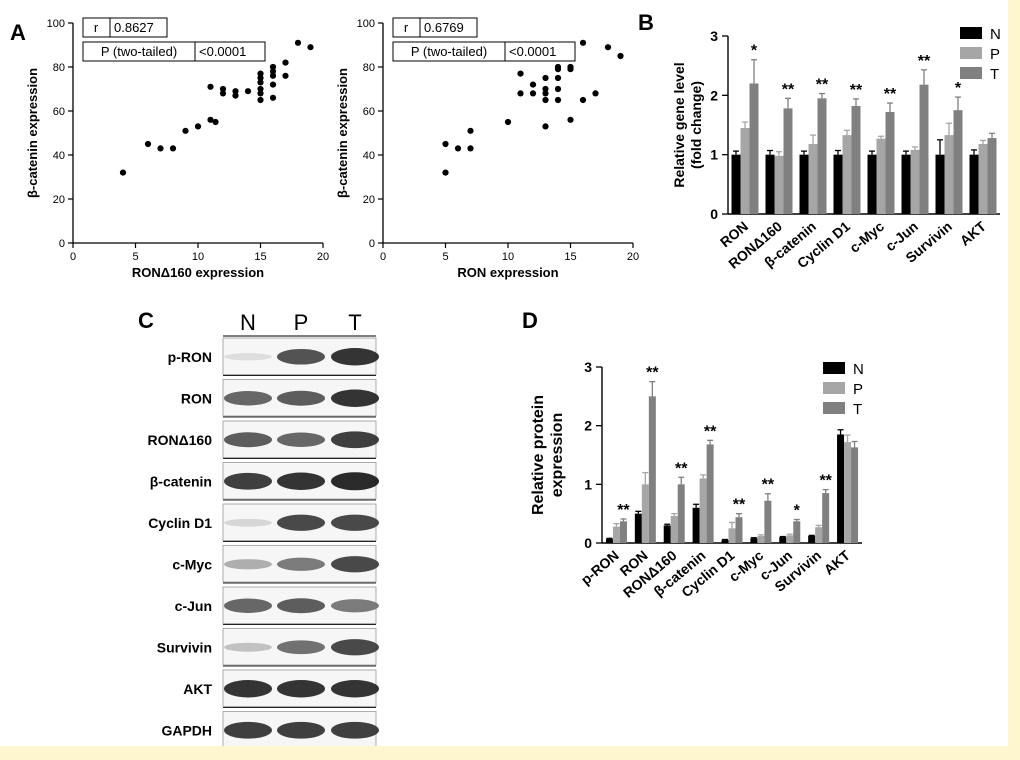 The height and width of the screenshot is (760, 1020). What do you see at coordinates (448, 27) in the screenshot?
I see `stats-box-r-value` at bounding box center [448, 27].